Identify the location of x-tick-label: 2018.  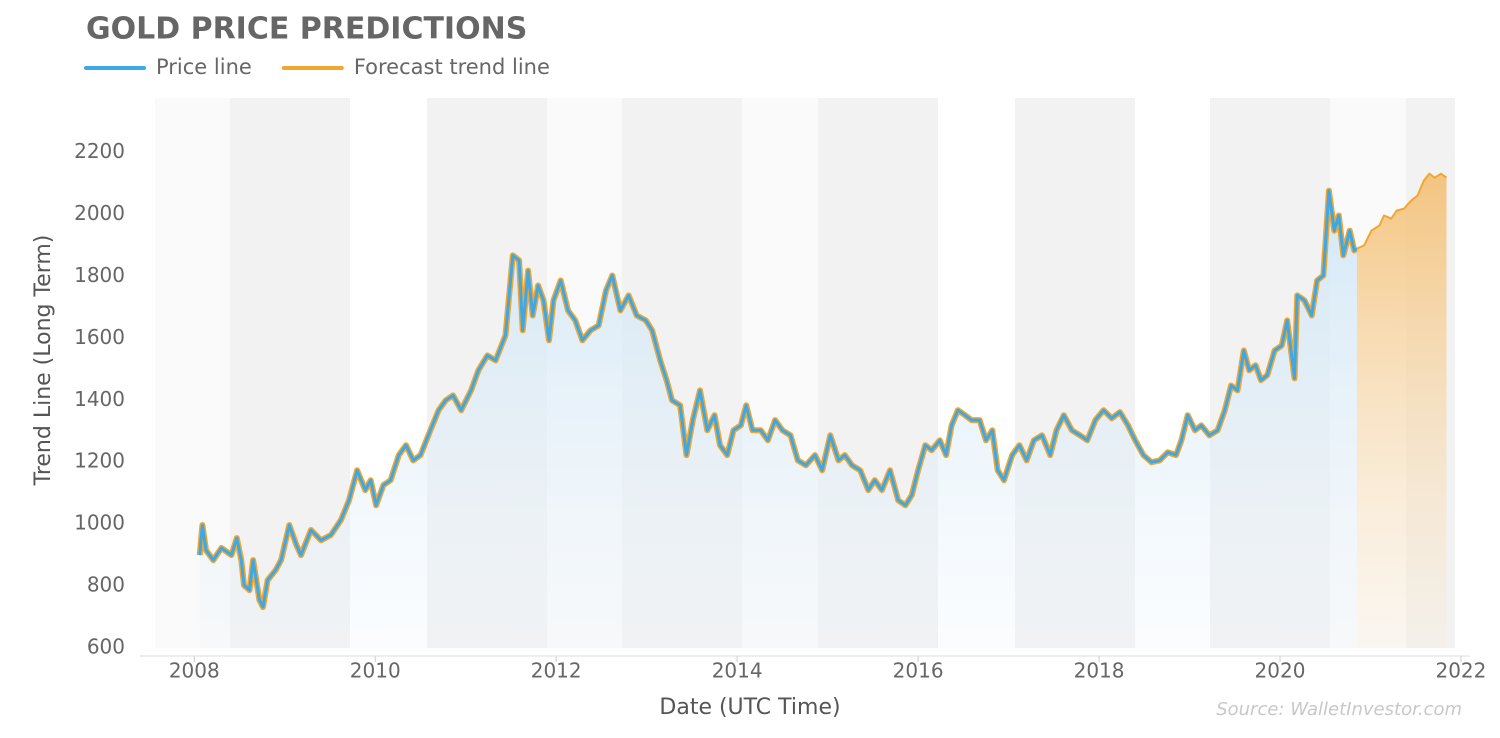
(1099, 671).